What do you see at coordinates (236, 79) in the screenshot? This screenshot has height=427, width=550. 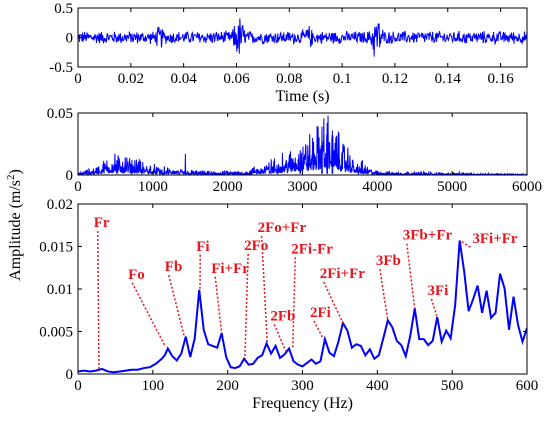 I see `x-tick-label: 0.06` at bounding box center [236, 79].